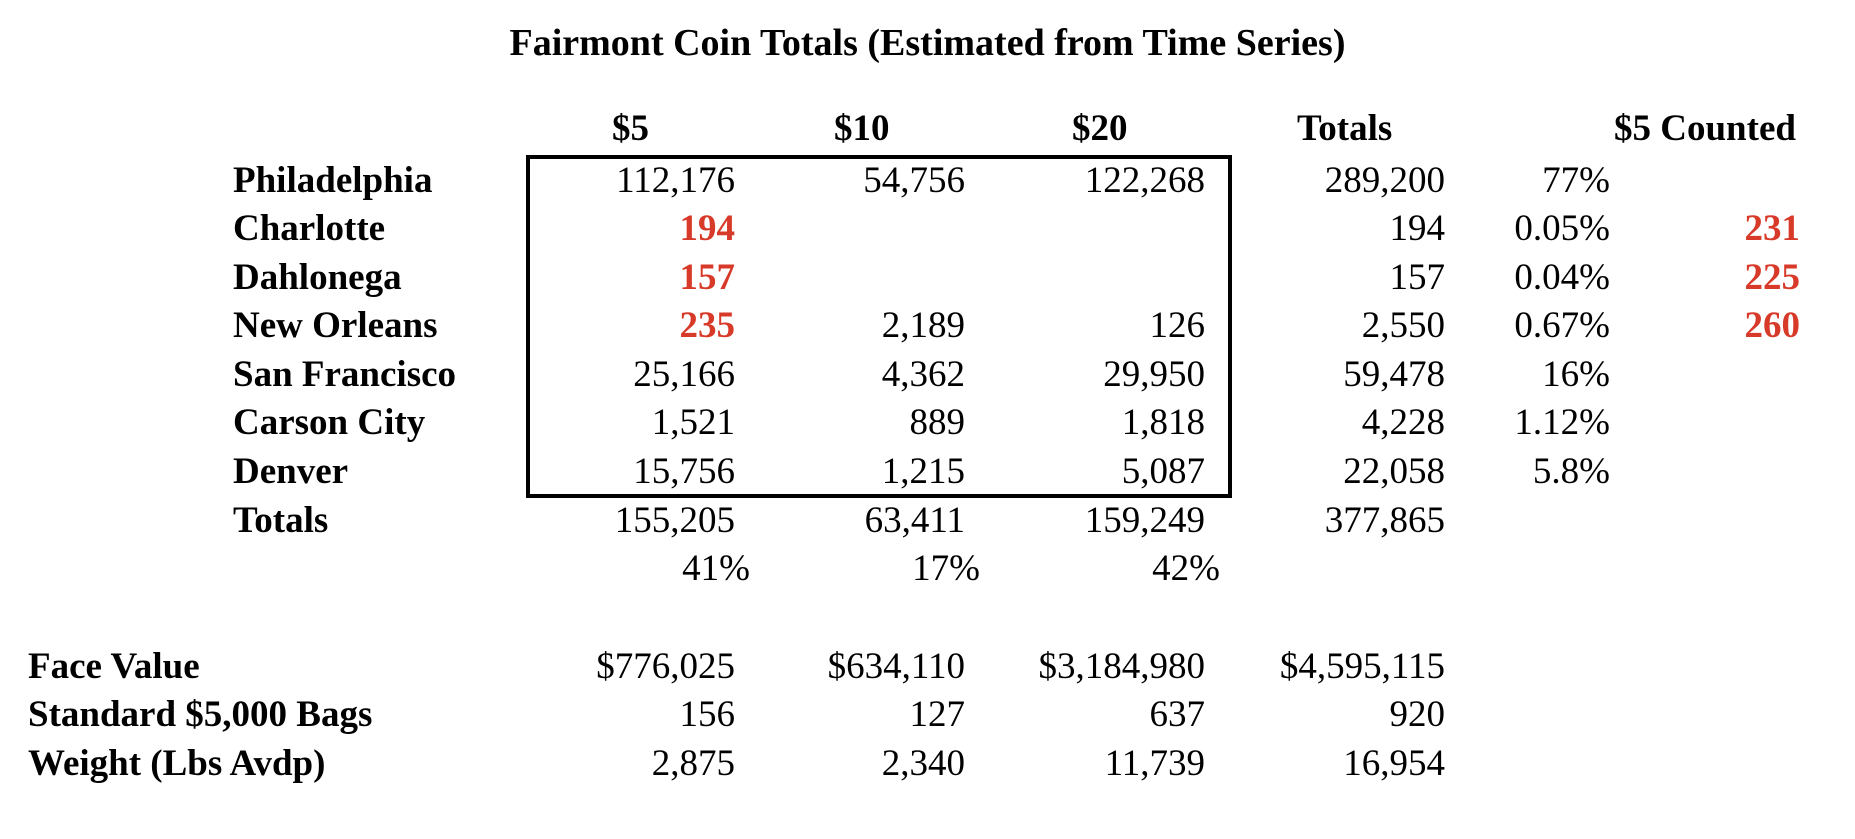  Describe the element at coordinates (1154, 763) in the screenshot. I see `summary-20: 11,739` at that location.